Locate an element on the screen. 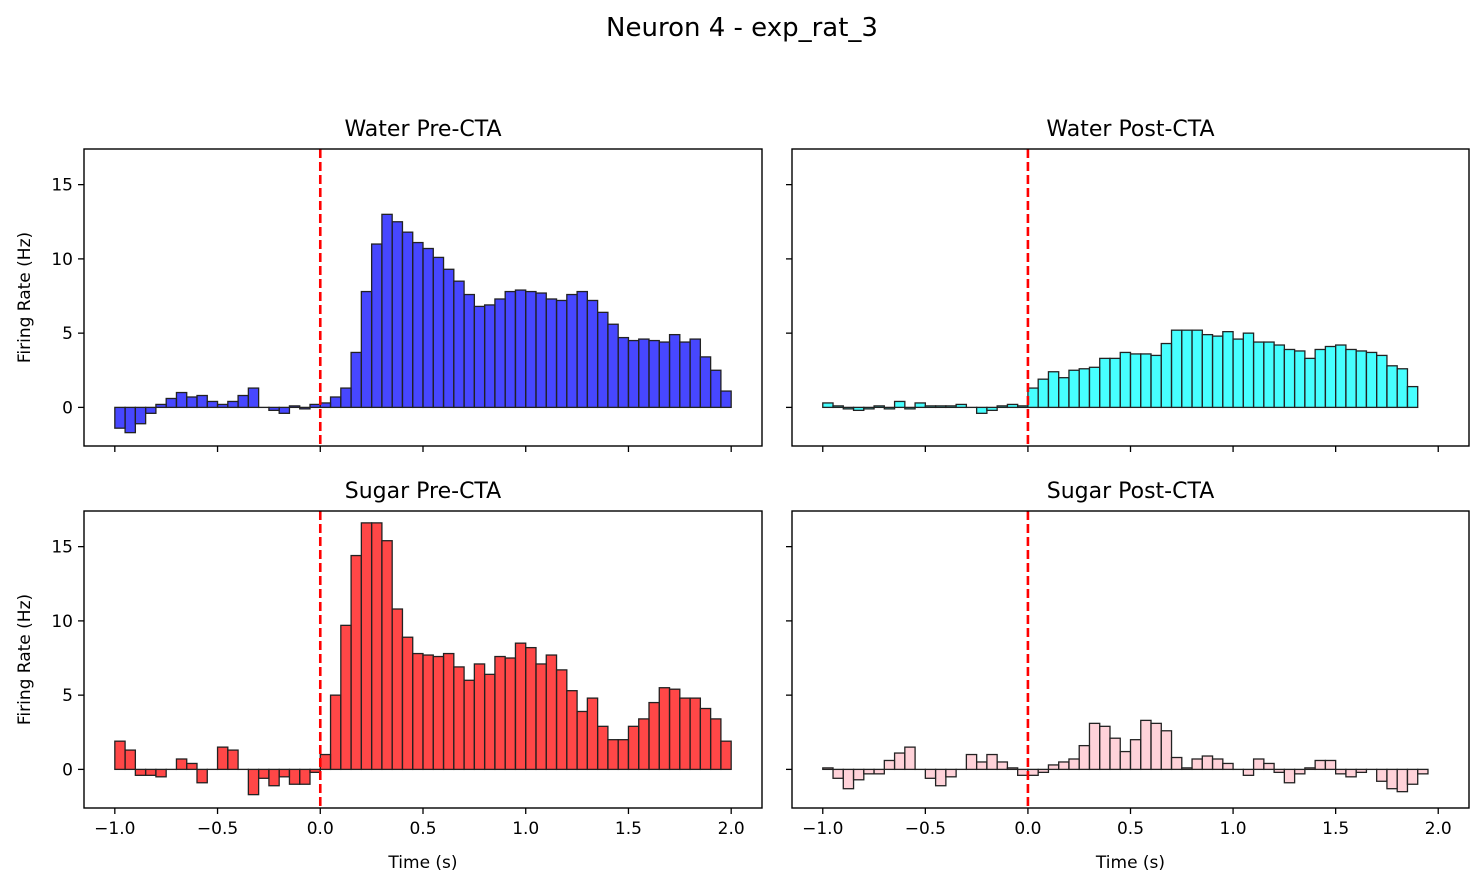 This screenshot has height=887, width=1484. water-pre-cta-bars is located at coordinates (423, 323).